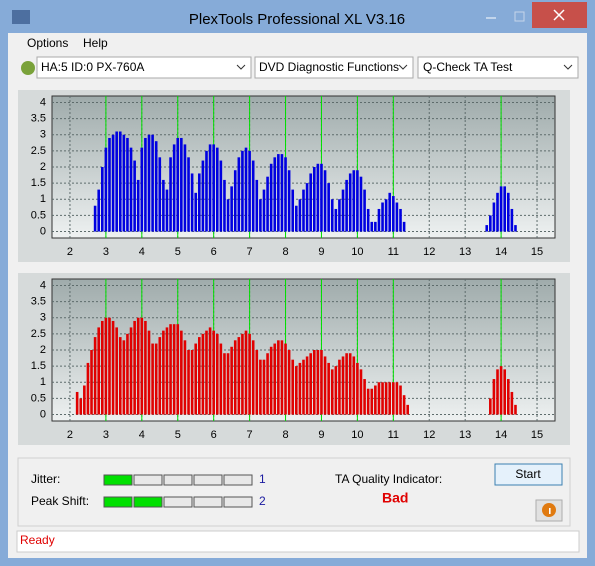 This screenshot has width=595, height=566. I want to click on jitter-label: Jitter:, so click(45, 479).